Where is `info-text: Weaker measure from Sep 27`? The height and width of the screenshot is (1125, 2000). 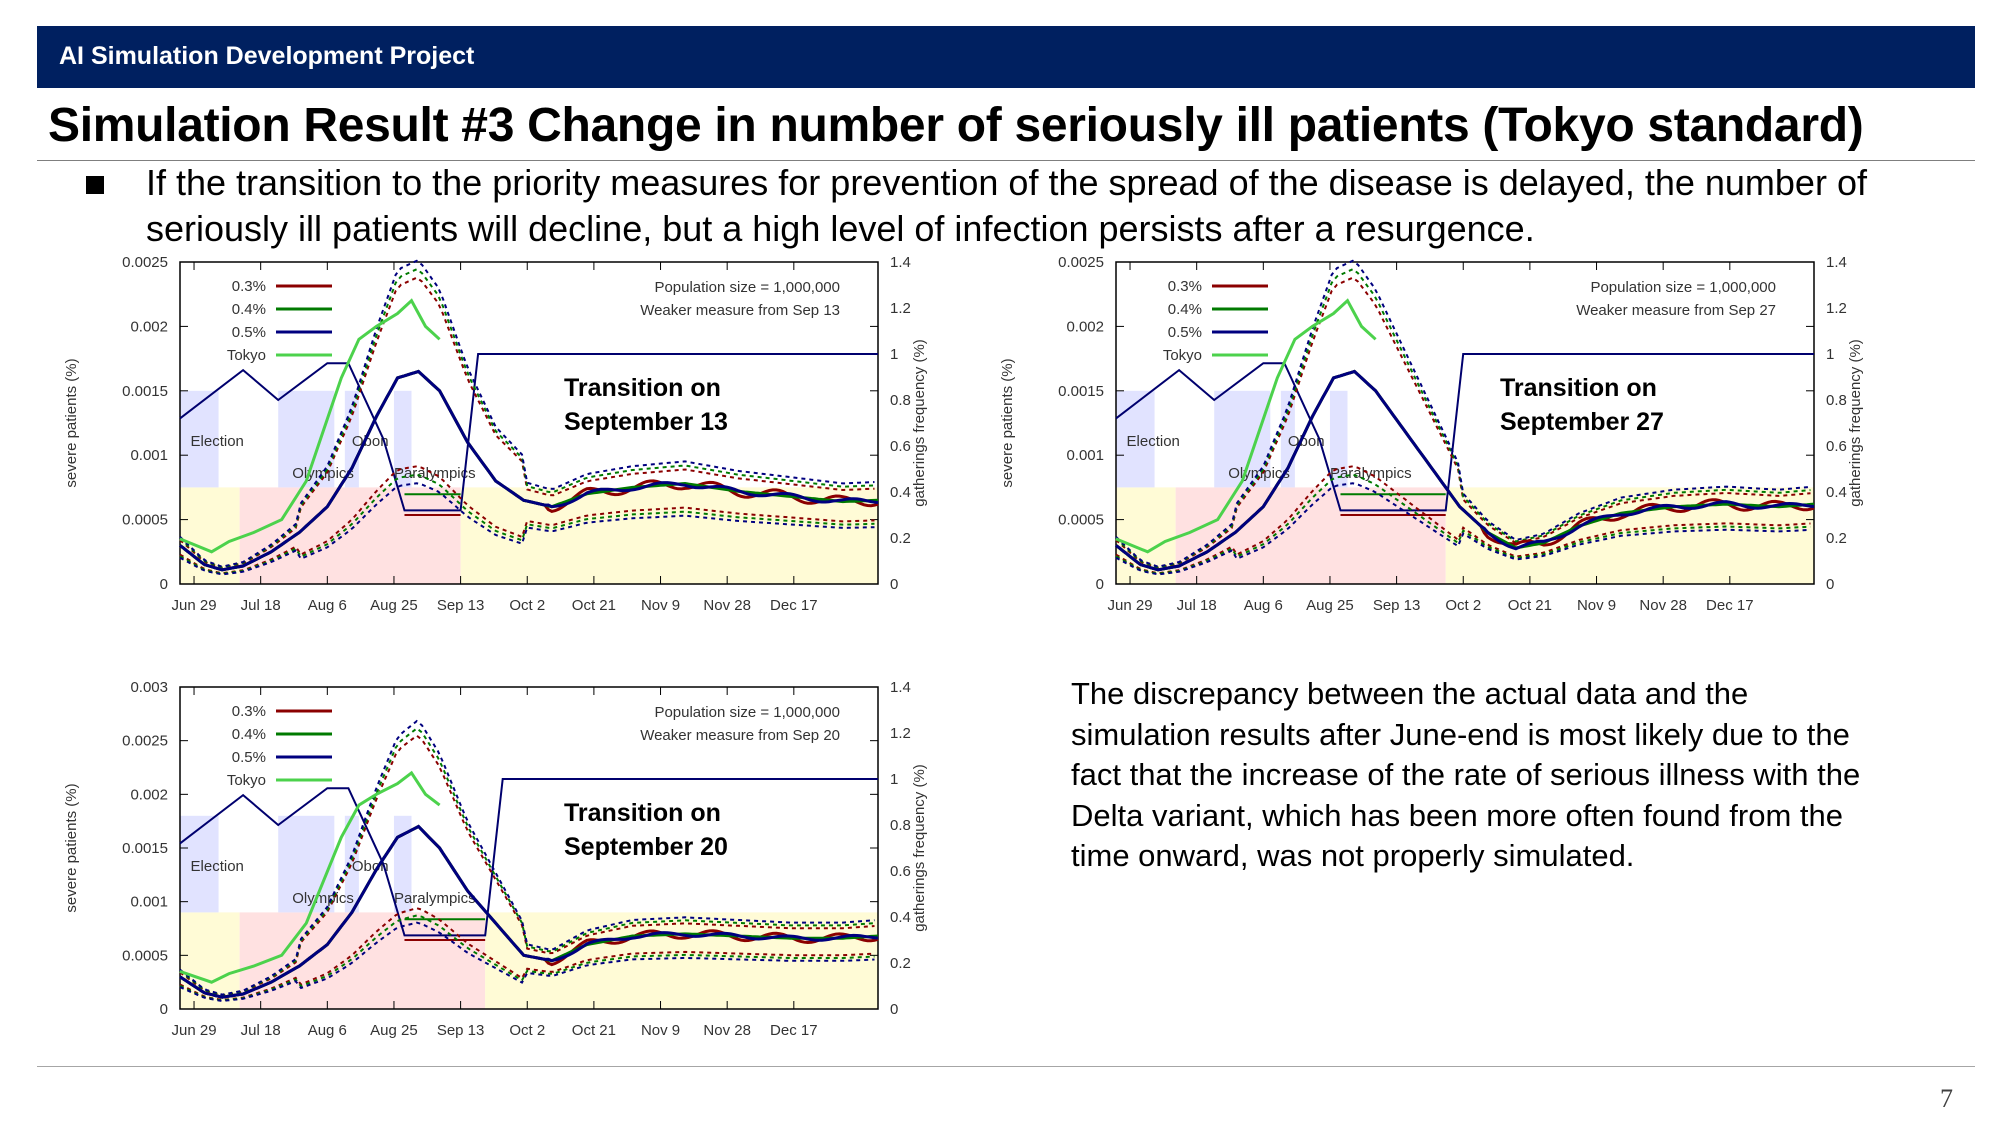
info-text: Weaker measure from Sep 27 is located at coordinates (1676, 310).